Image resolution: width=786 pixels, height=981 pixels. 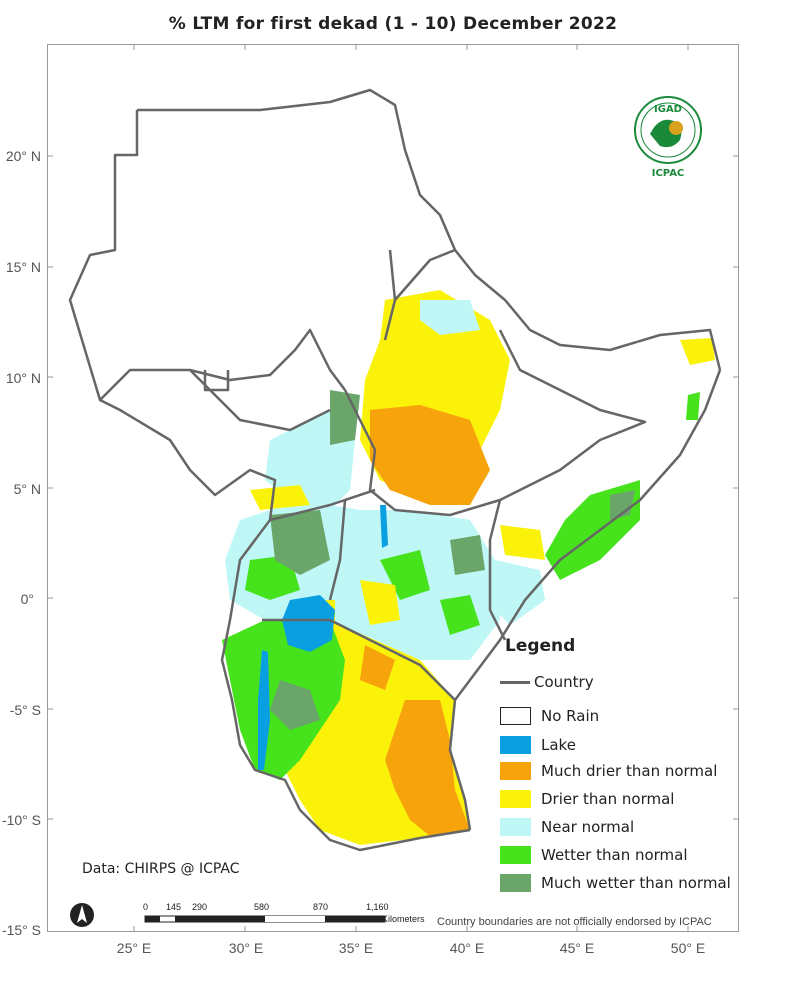 What do you see at coordinates (515, 883) in the screenshot?
I see `legend-swatch-much-wetter` at bounding box center [515, 883].